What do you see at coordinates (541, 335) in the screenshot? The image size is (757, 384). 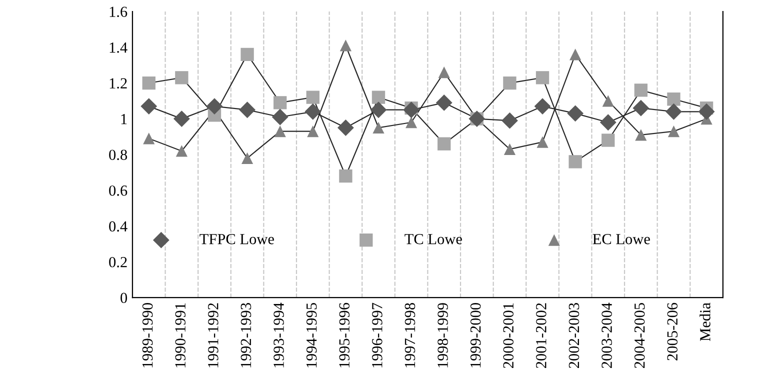 I see `x-tick-label: 2001-2002` at bounding box center [541, 335].